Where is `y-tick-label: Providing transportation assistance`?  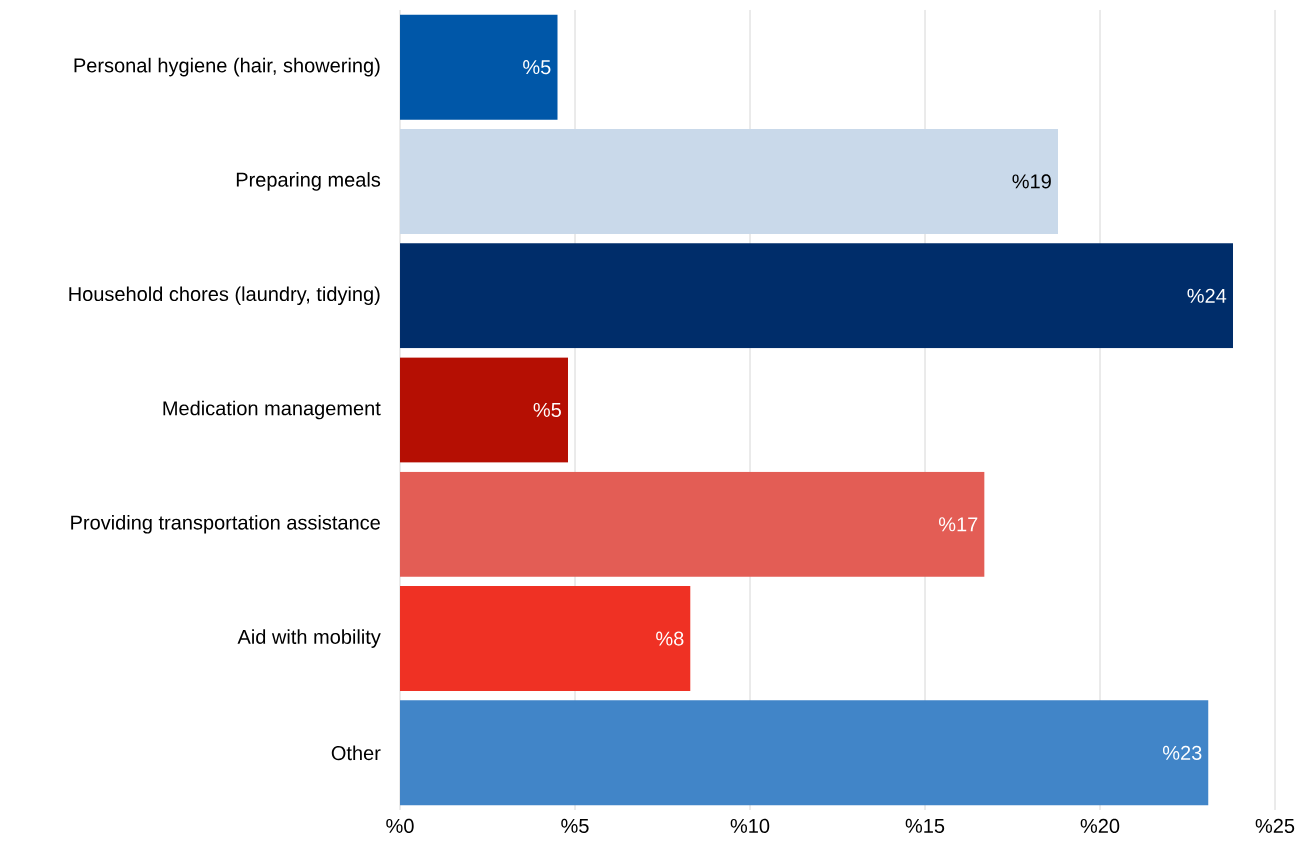 y-tick-label: Providing transportation assistance is located at coordinates (225, 524).